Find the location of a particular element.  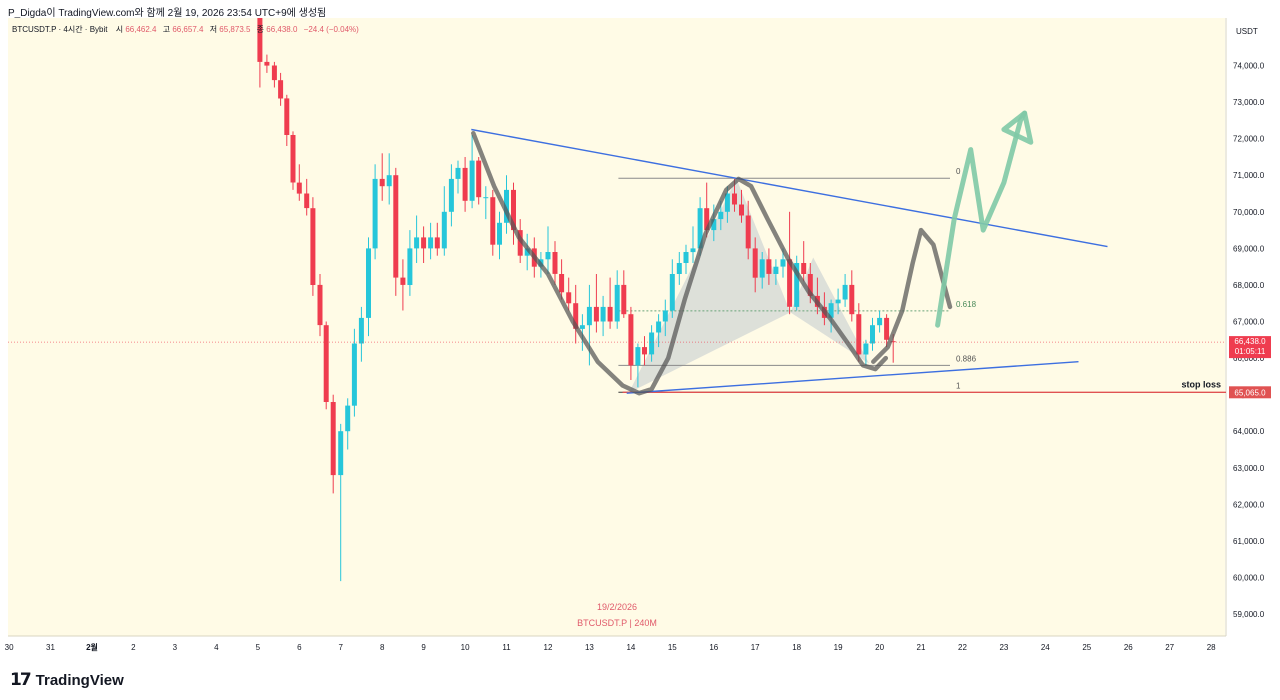

time-tick-label: 21 is located at coordinates (921, 647).